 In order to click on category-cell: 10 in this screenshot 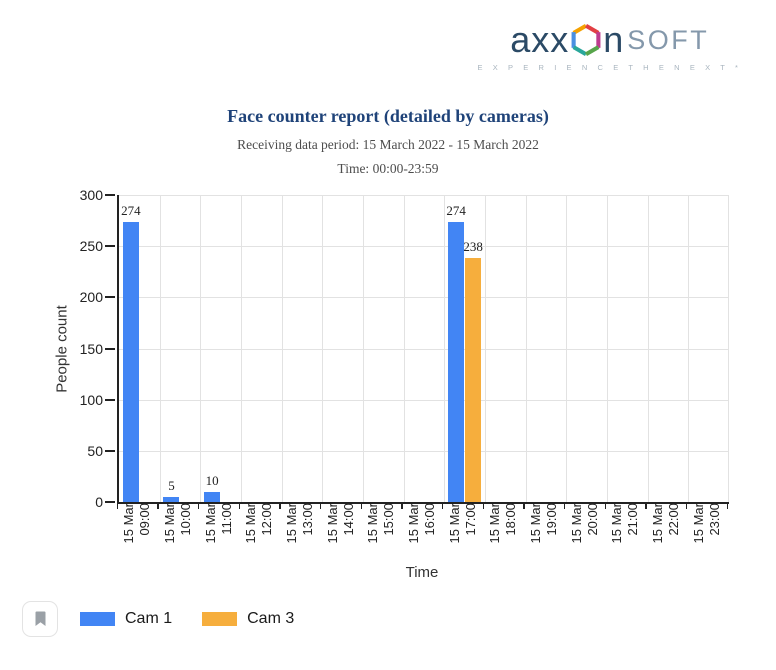, I will do `click(220, 348)`.